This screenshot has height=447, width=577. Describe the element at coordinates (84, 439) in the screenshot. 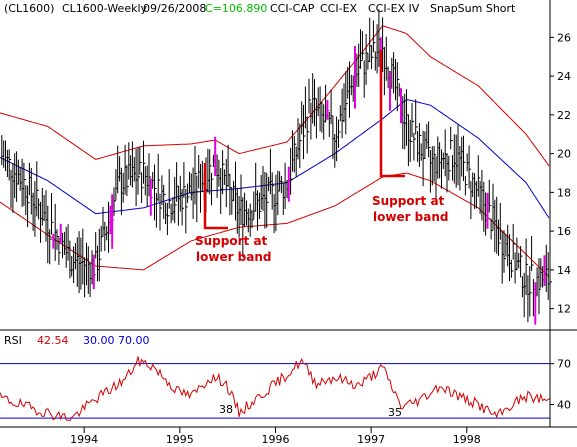

I see `time-tick-label: 1994` at that location.